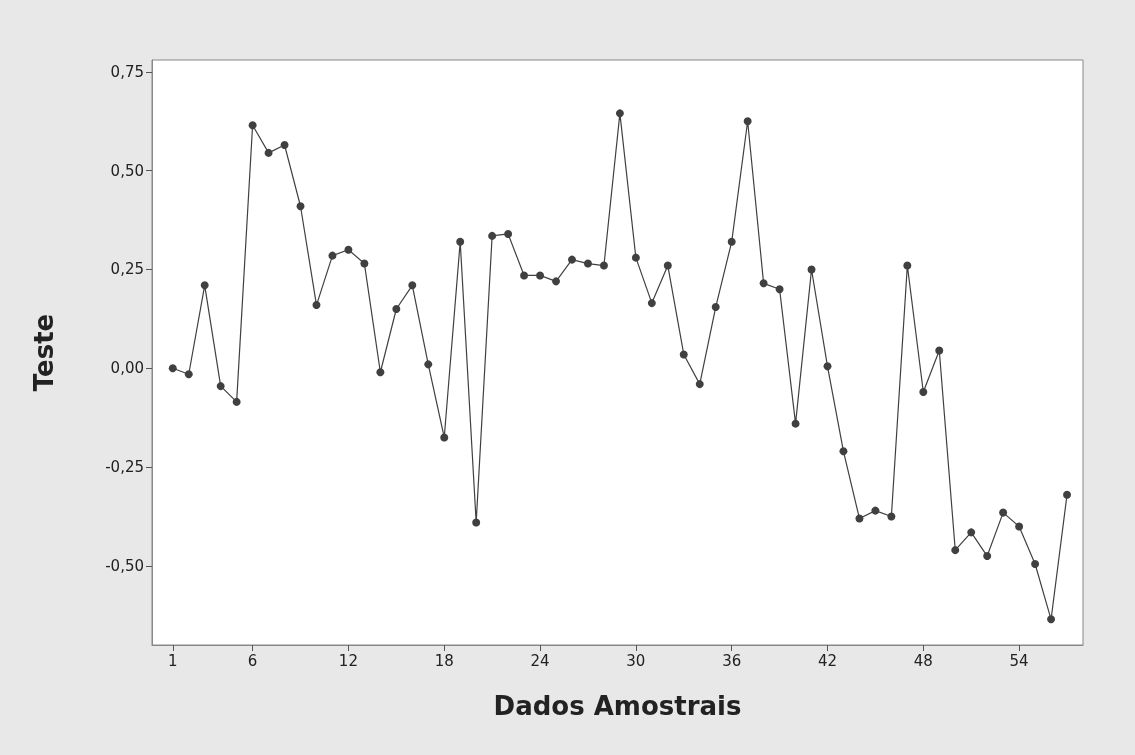  What do you see at coordinates (1019, 660) in the screenshot?
I see `x-tick-label: 54` at bounding box center [1019, 660].